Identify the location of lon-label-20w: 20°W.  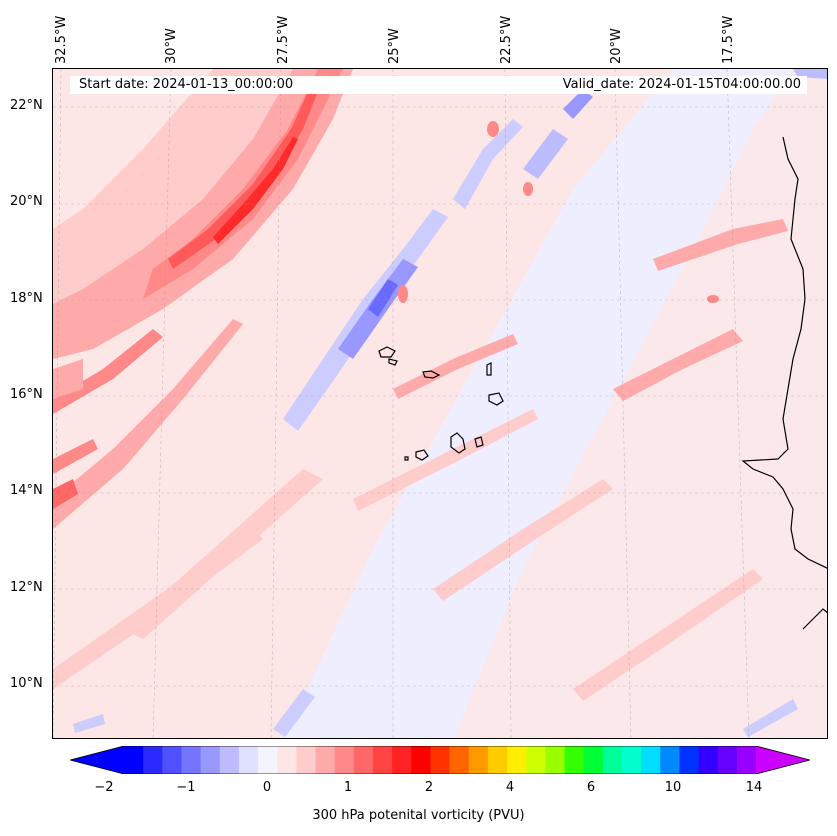
(616, 46).